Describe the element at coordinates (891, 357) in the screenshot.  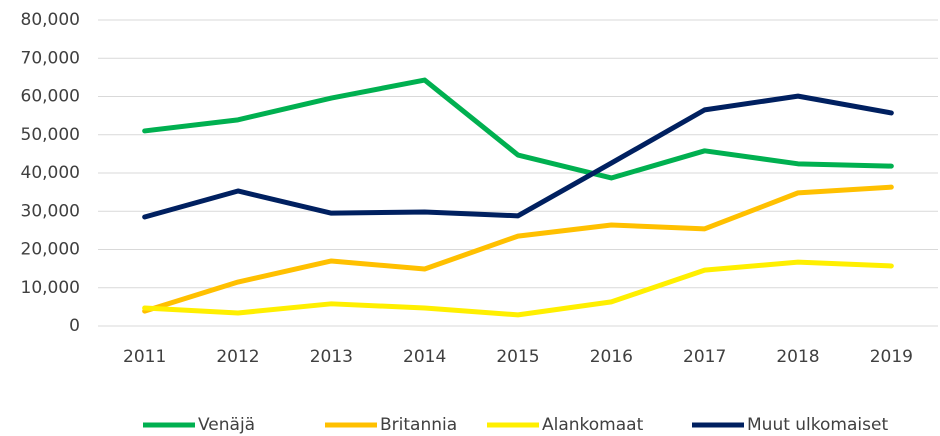
I see `x-tick-label: 2019` at that location.